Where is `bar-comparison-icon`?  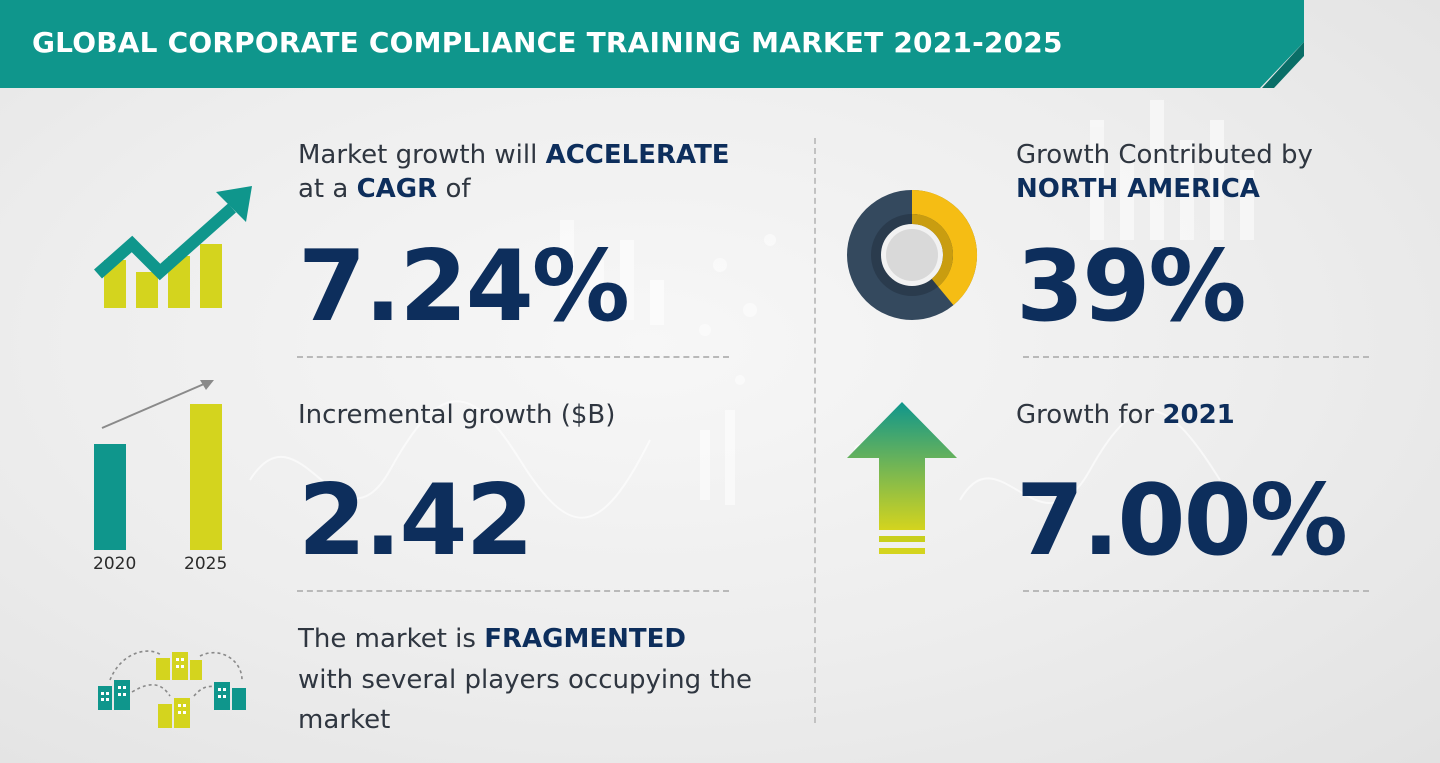 bar-comparison-icon is located at coordinates (158, 465).